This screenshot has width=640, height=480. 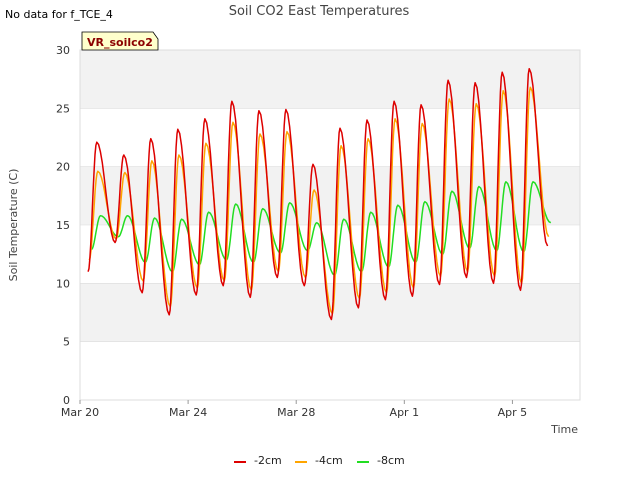 I want to click on x-tick-label: Apr 5, so click(x=513, y=412).